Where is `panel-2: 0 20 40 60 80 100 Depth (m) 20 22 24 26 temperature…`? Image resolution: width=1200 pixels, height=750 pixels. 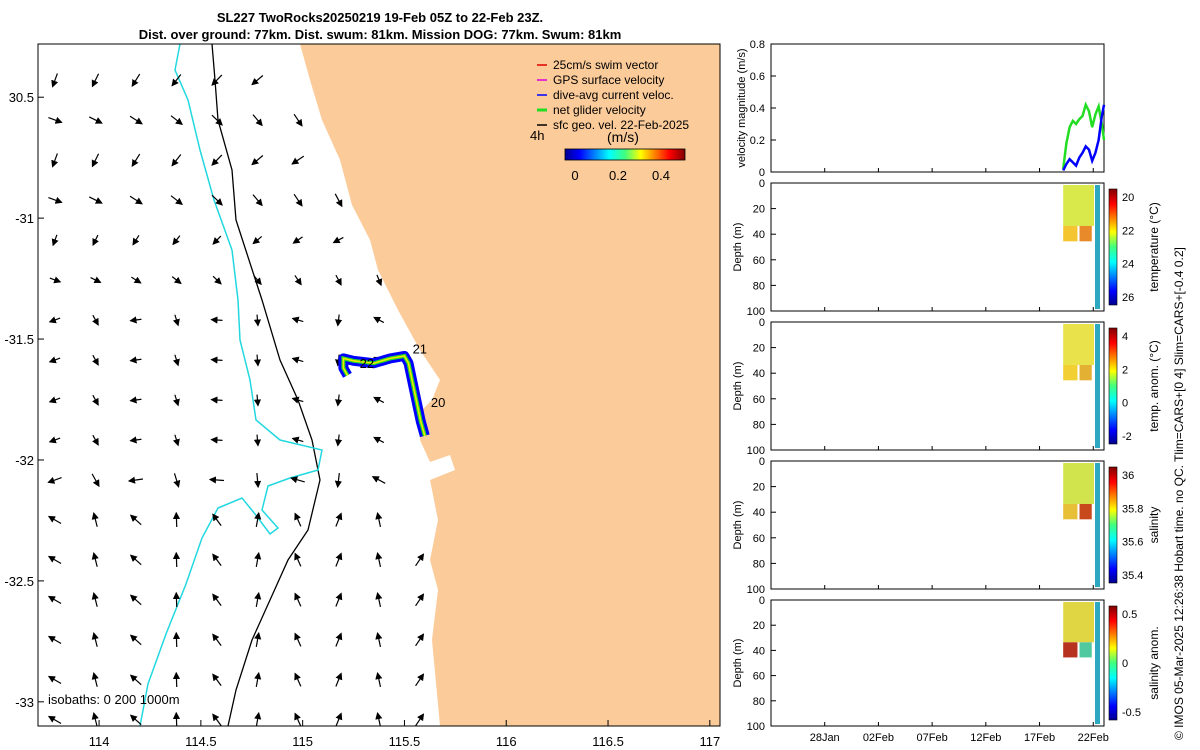 panel-2: 0 20 40 60 80 100 Depth (m) 20 22 24 26 temperature… is located at coordinates (946, 248).